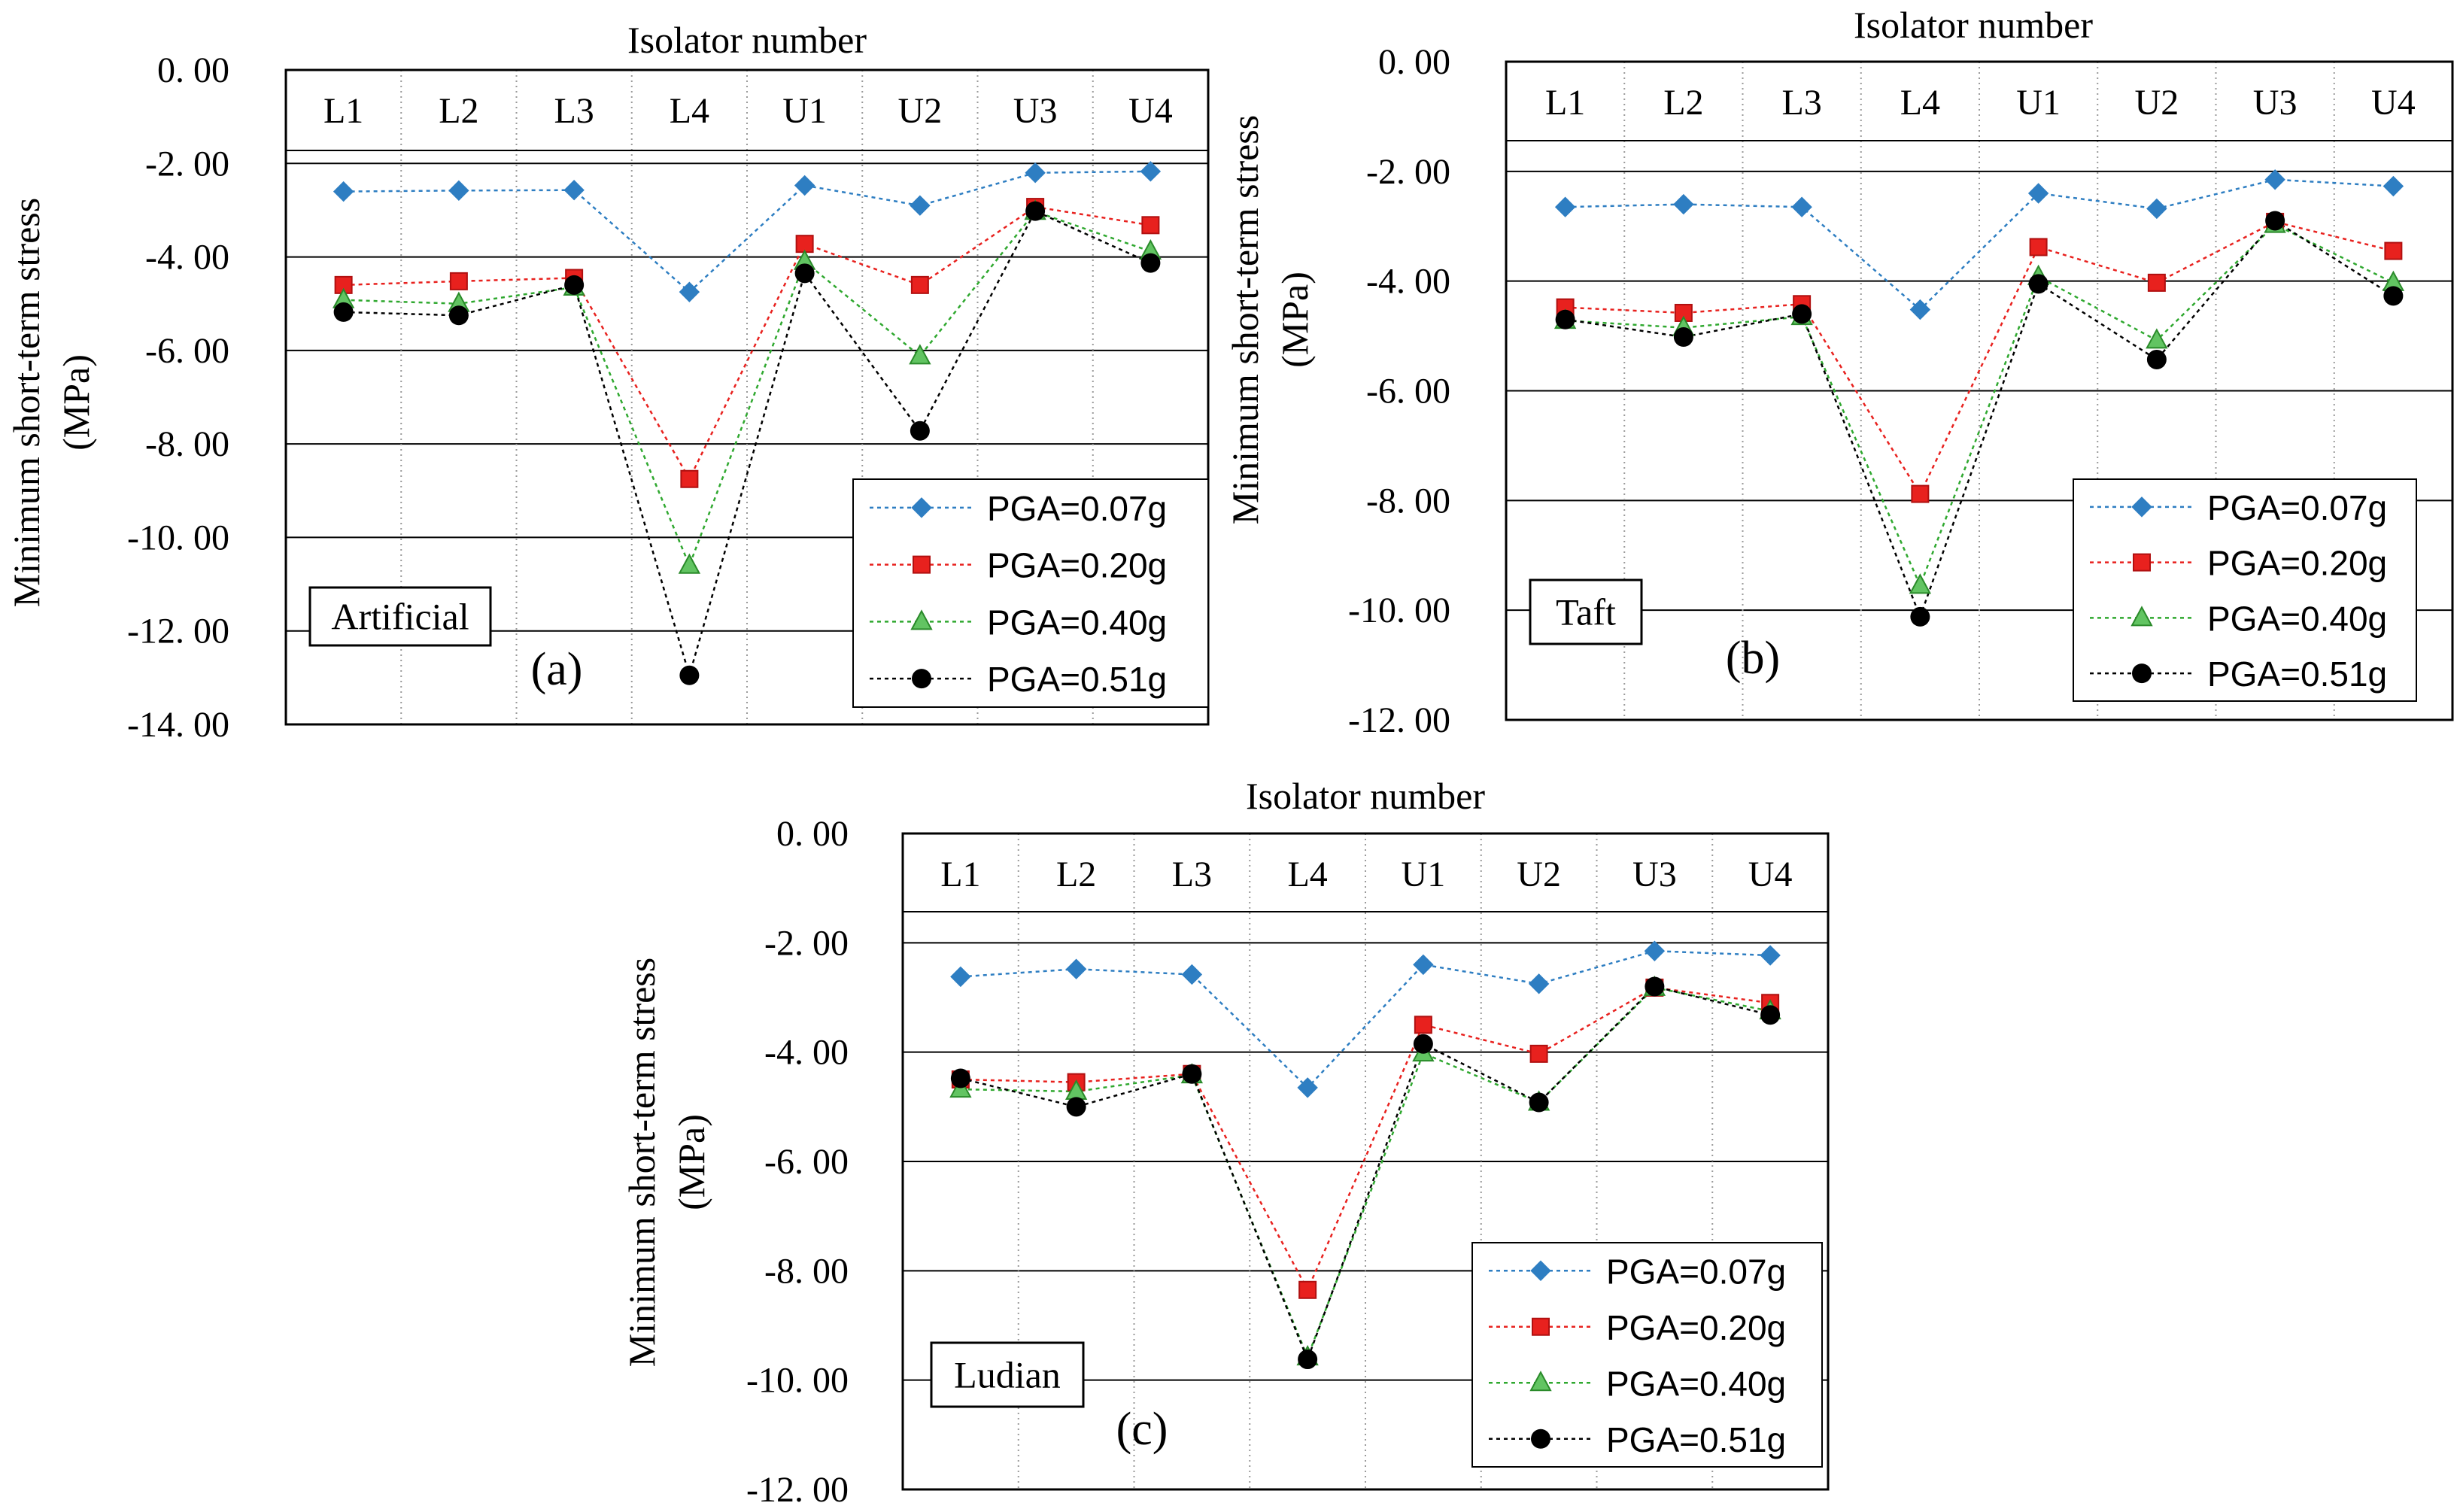 This screenshot has width=2460, height=1512. Describe the element at coordinates (1366, 796) in the screenshot. I see `x-axis-title: Isolator number` at that location.